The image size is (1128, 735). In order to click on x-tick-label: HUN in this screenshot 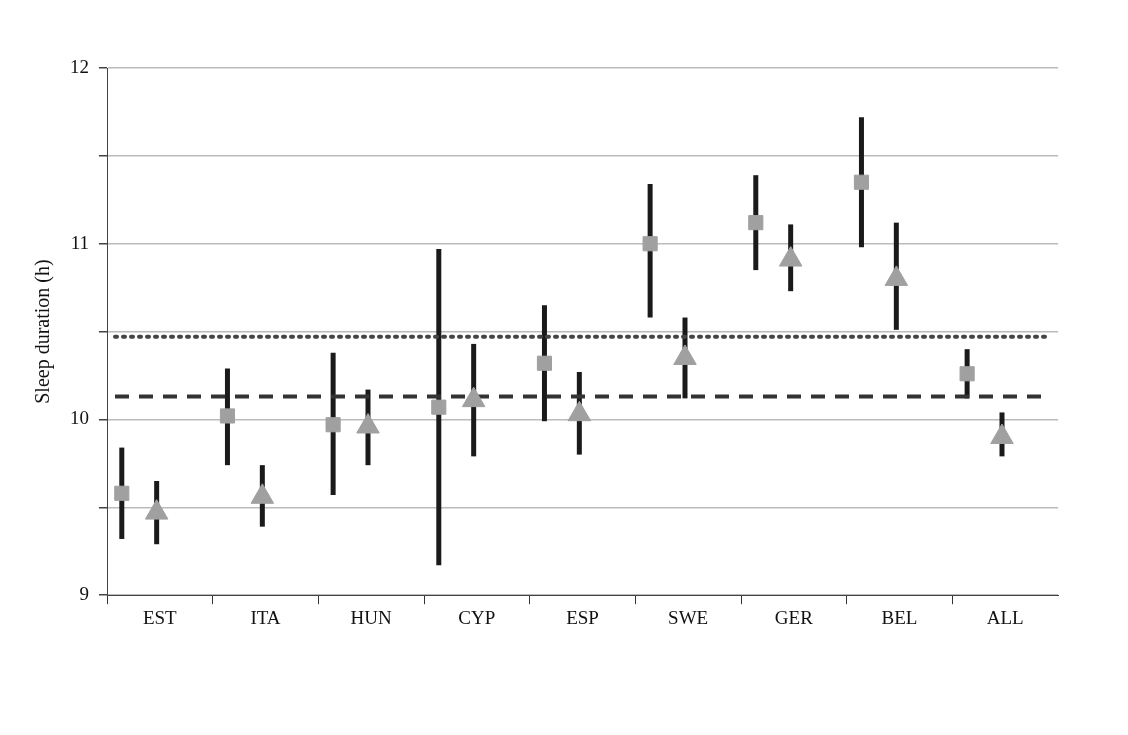, I will do `click(371, 617)`.